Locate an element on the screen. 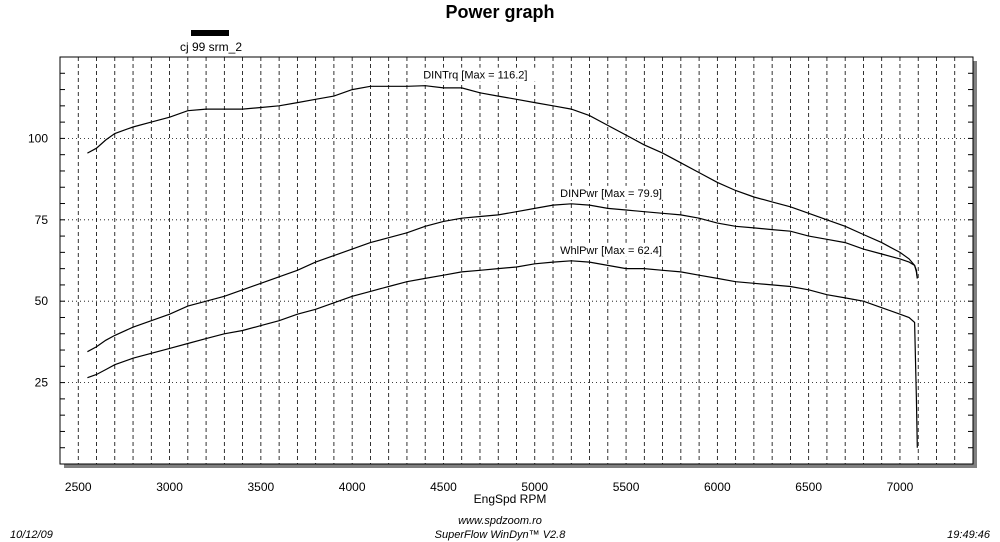 Image resolution: width=1000 pixels, height=542 pixels. y-tick-label-25: 25 is located at coordinates (42, 383).